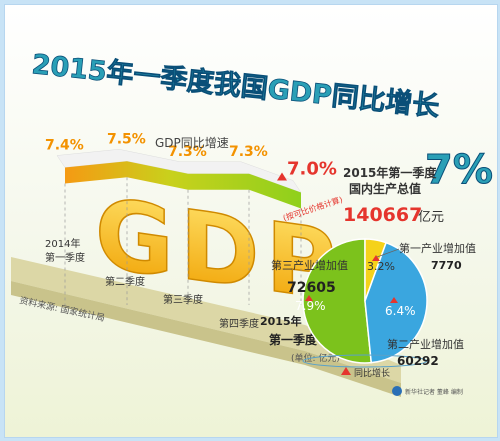  Describe the element at coordinates (183, 185) in the screenshot. I see `band-front-face` at that location.